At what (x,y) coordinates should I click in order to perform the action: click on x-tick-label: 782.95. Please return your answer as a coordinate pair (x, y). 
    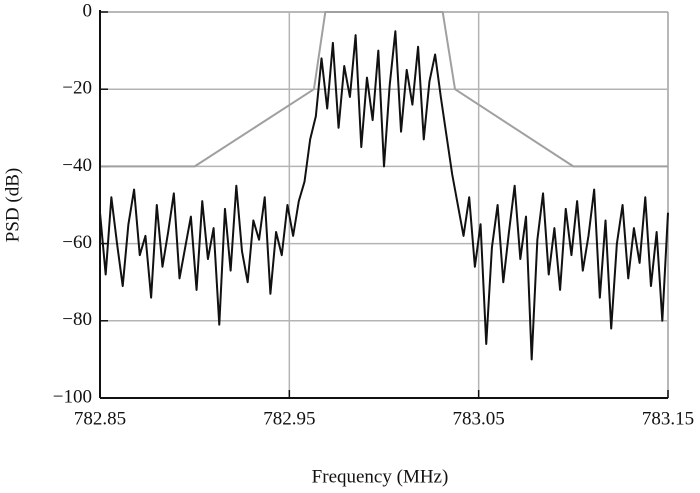
    Looking at the image, I should click on (289, 418).